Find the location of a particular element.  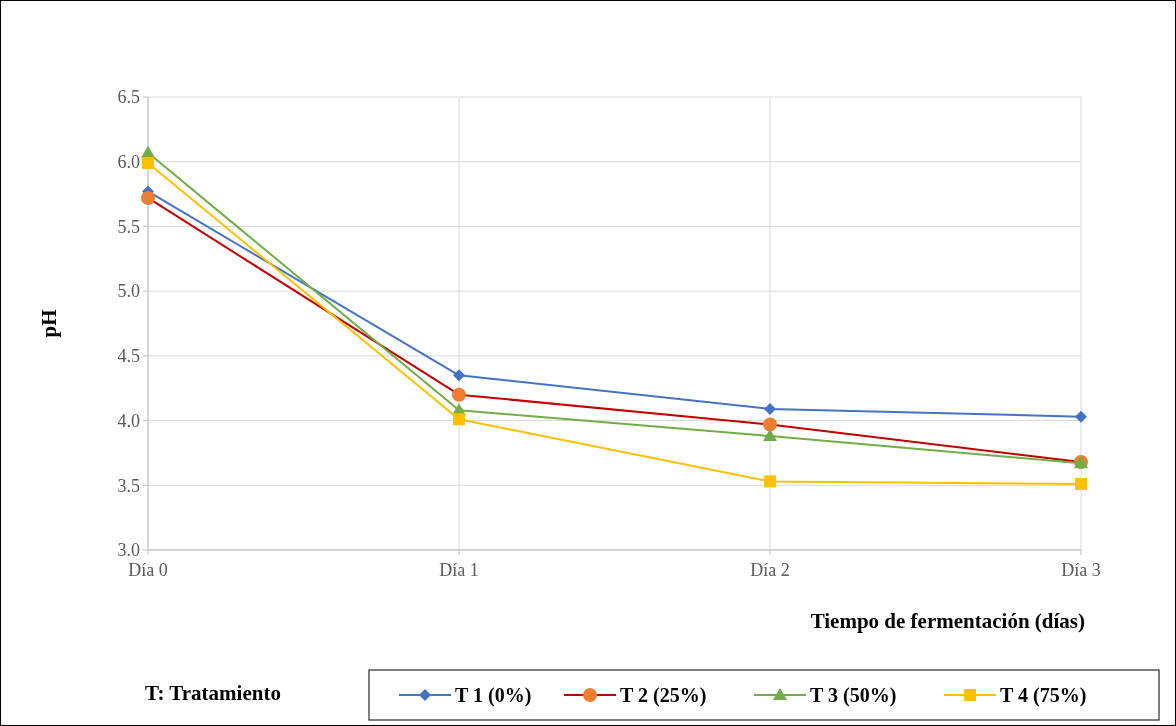

text: T: Tratamiento is located at coordinates (213, 693).